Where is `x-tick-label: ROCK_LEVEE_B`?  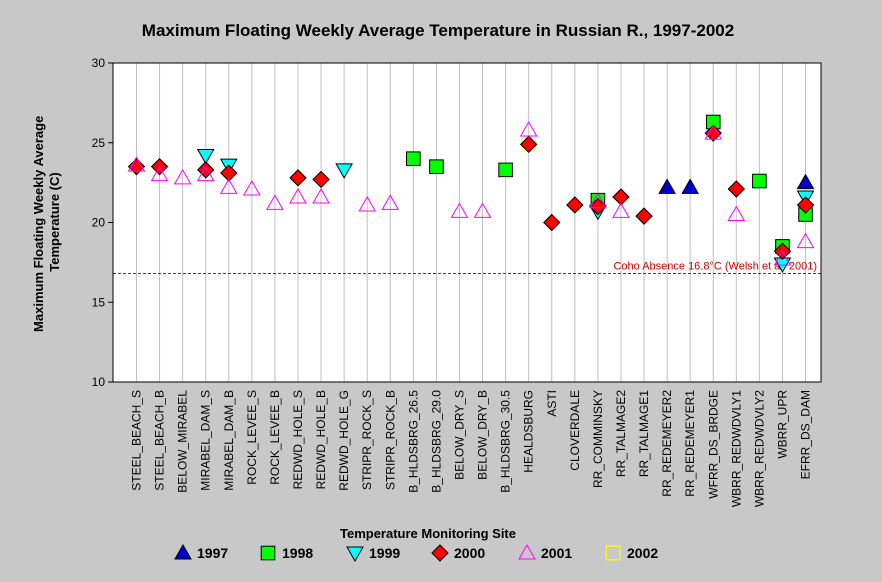
x-tick-label: ROCK_LEVEE_B is located at coordinates (275, 437).